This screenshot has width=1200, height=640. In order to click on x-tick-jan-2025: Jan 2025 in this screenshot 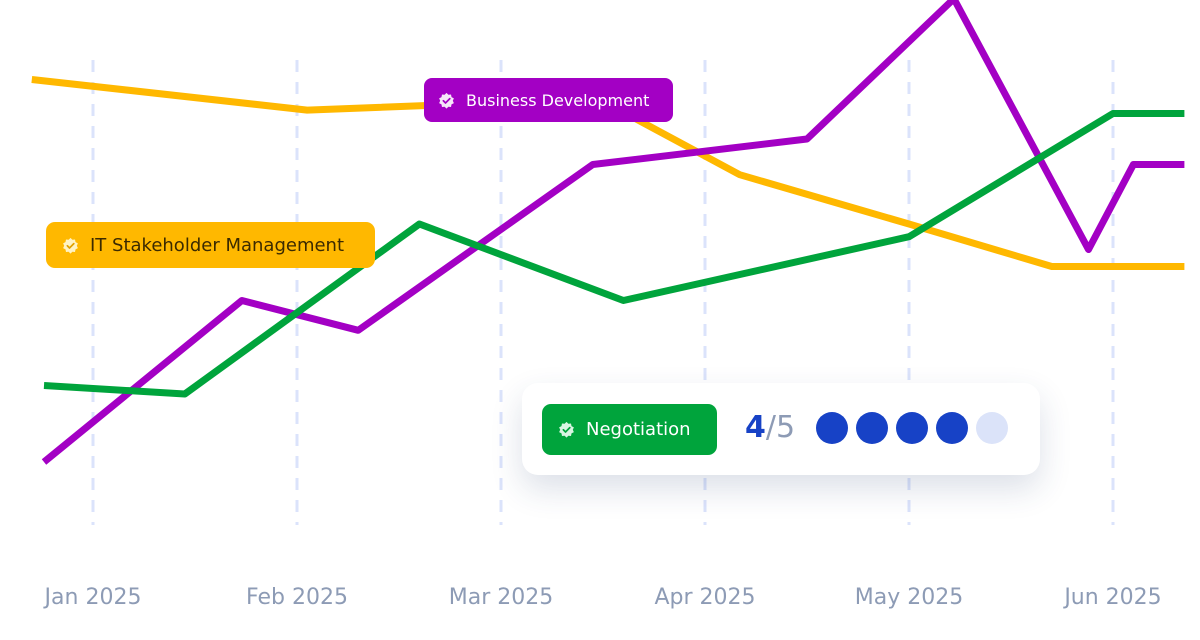, I will do `click(92, 597)`.